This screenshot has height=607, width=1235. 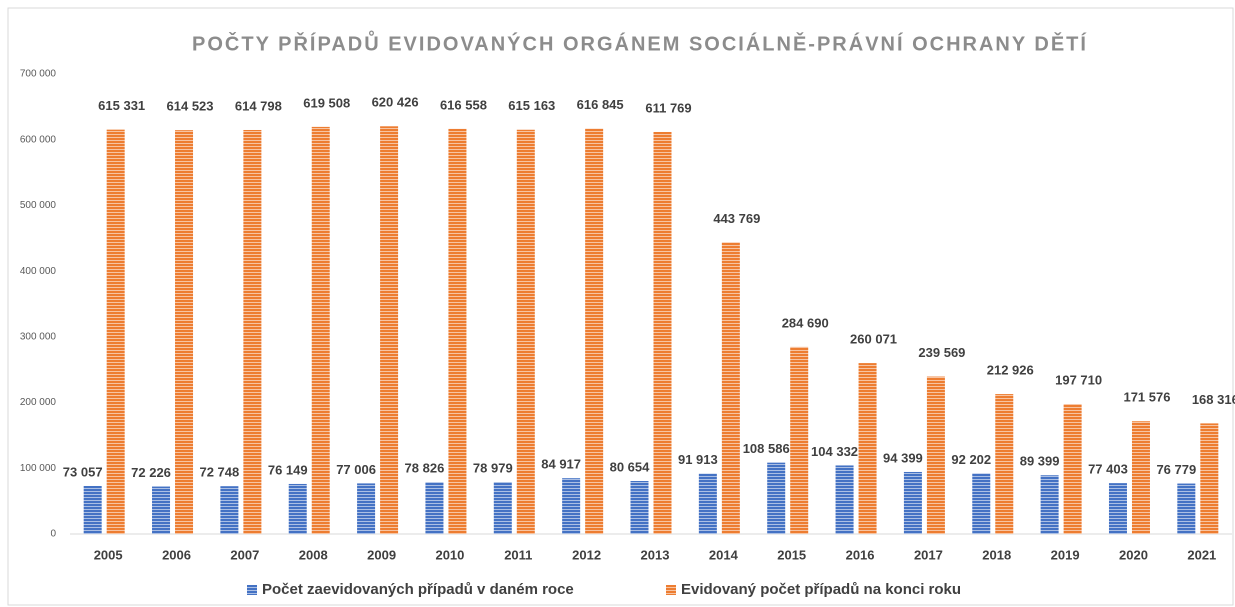 I want to click on value-label: 72 226, so click(x=151, y=472).